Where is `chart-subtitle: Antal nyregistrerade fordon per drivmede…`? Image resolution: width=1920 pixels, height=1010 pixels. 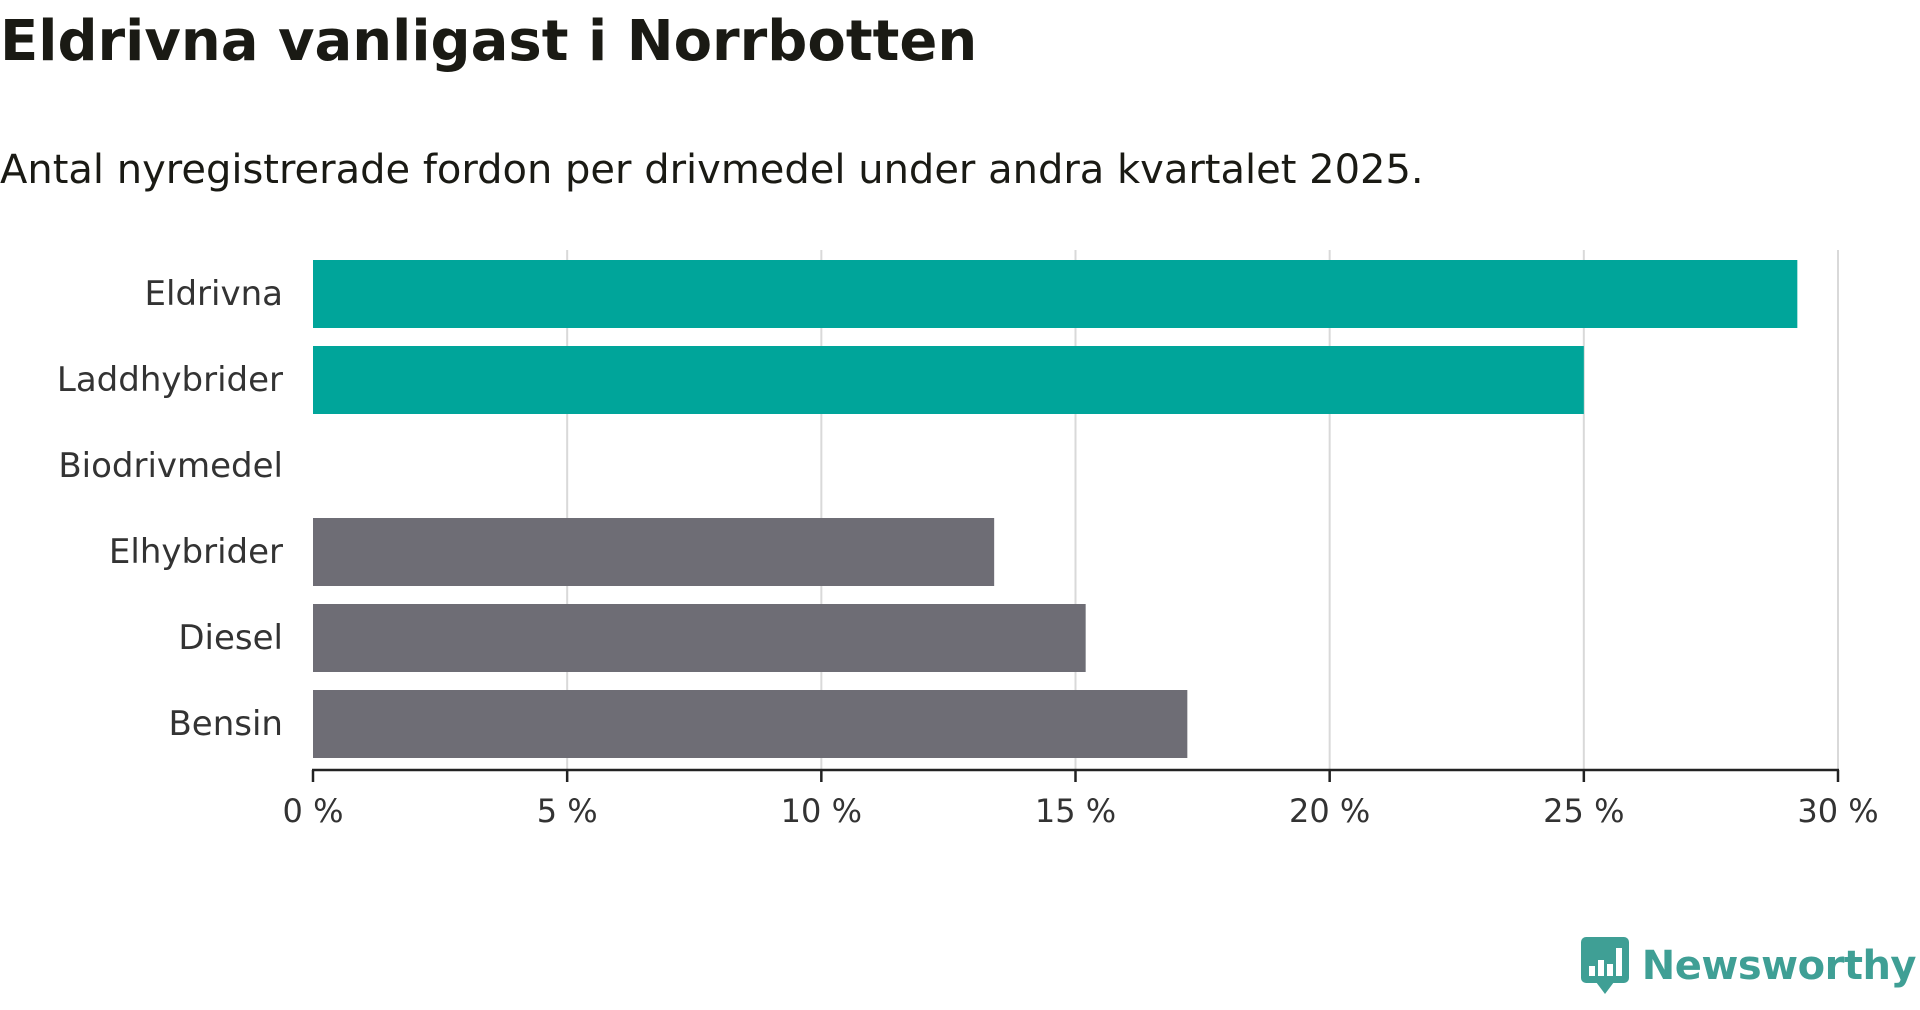 chart-subtitle: Antal nyregistrerade fordon per drivmede… is located at coordinates (712, 170).